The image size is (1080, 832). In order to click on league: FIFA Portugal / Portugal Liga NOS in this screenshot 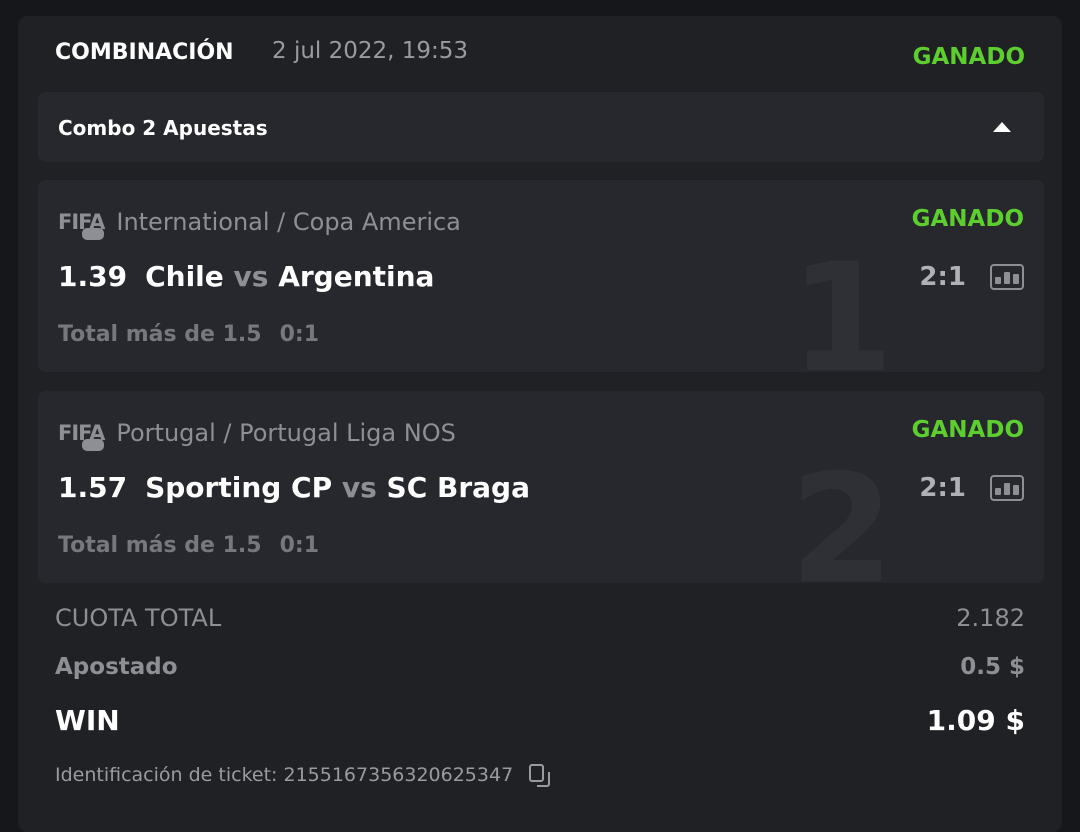, I will do `click(257, 435)`.